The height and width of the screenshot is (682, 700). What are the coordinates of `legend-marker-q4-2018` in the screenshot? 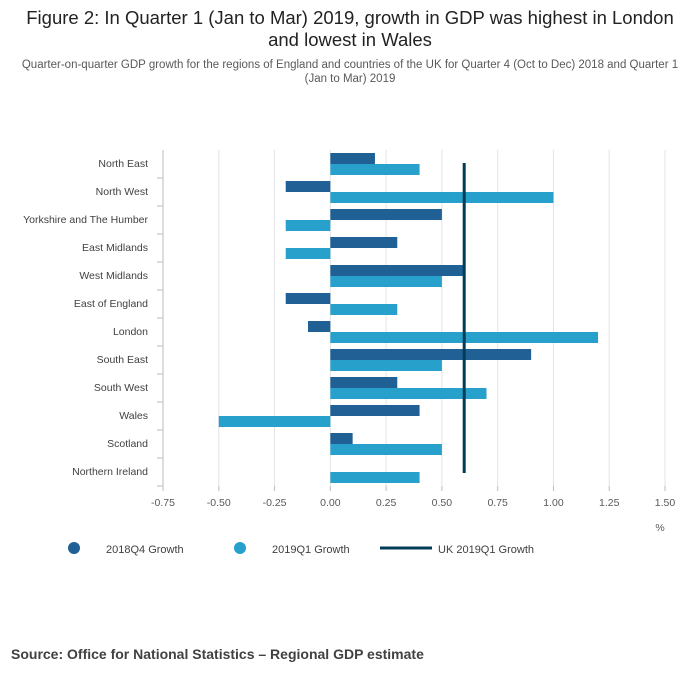 It's located at (74, 548).